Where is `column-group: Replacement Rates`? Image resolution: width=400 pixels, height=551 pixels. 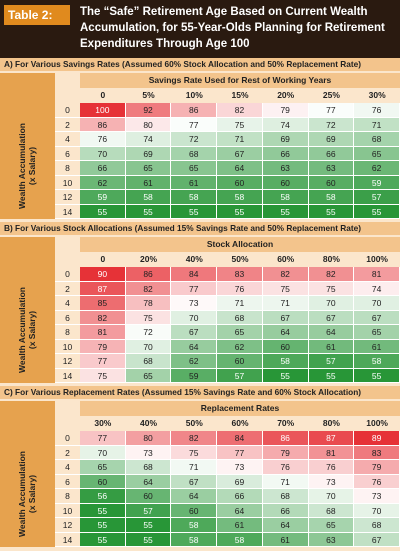
column-group: Replacement Rates is located at coordinates (240, 408).